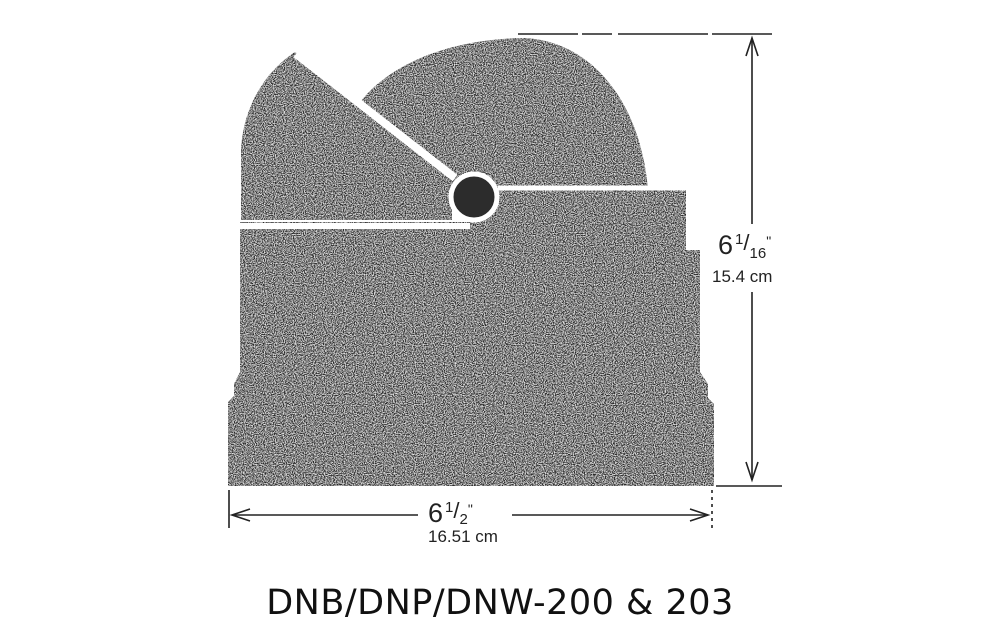 This screenshot has width=1000, height=640. I want to click on width-arrowhead-left-icon, so click(240, 515).